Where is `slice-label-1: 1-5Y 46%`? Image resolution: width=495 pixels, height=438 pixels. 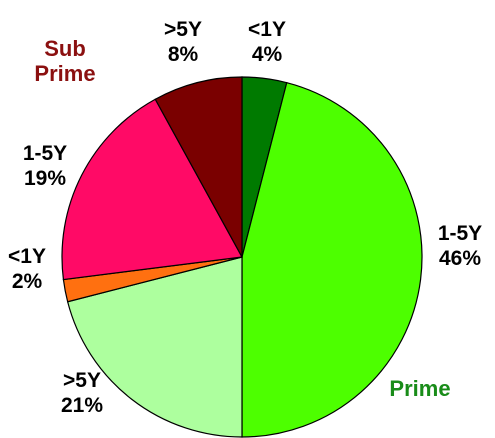
slice-label-1: 1-5Y 46% is located at coordinates (460, 246).